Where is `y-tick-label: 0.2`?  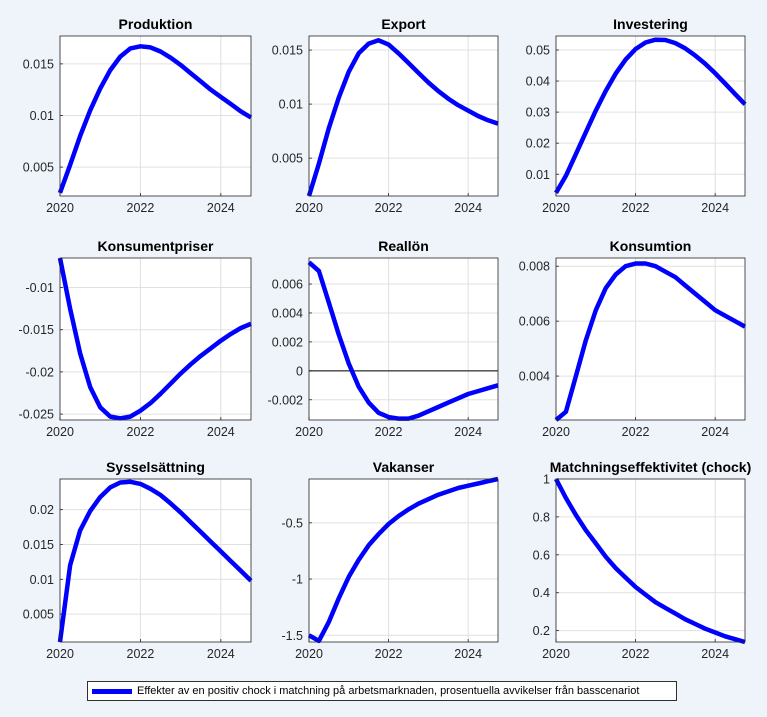 y-tick-label: 0.2 is located at coordinates (541, 631).